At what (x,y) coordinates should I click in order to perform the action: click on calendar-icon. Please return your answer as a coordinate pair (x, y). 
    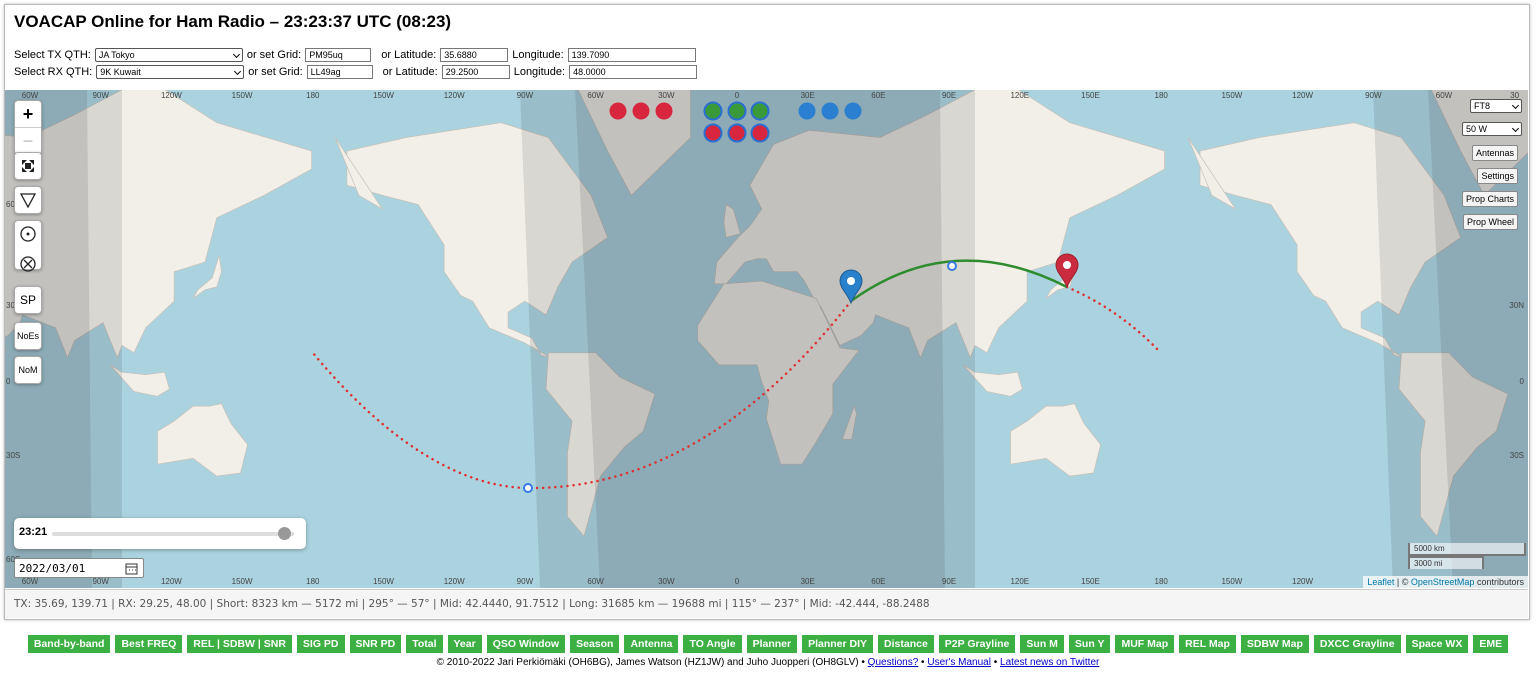
    Looking at the image, I should click on (131, 568).